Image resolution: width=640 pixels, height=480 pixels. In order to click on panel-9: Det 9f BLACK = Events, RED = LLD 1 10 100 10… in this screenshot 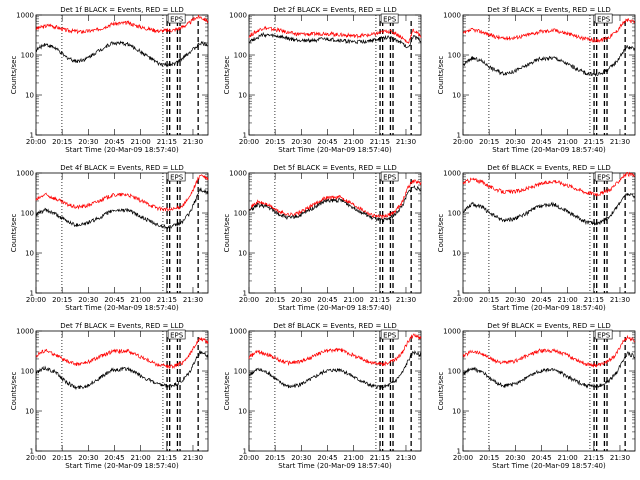, I will do `click(536, 396)`.